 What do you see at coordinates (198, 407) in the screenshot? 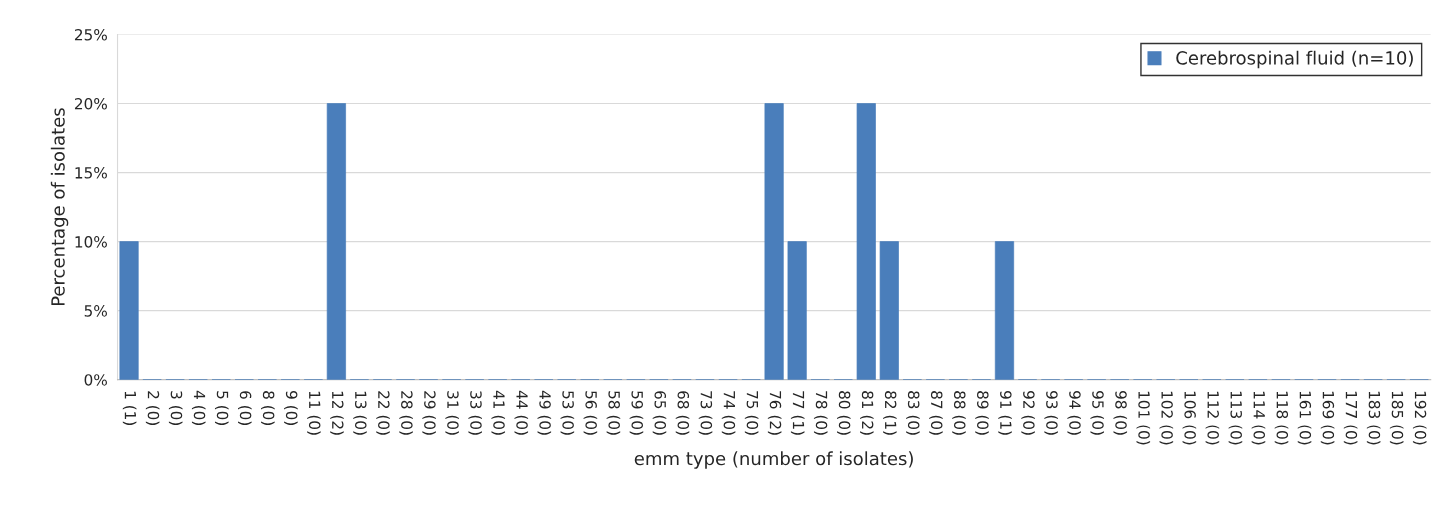
I see `x-tick-label: 4 (0)` at bounding box center [198, 407].